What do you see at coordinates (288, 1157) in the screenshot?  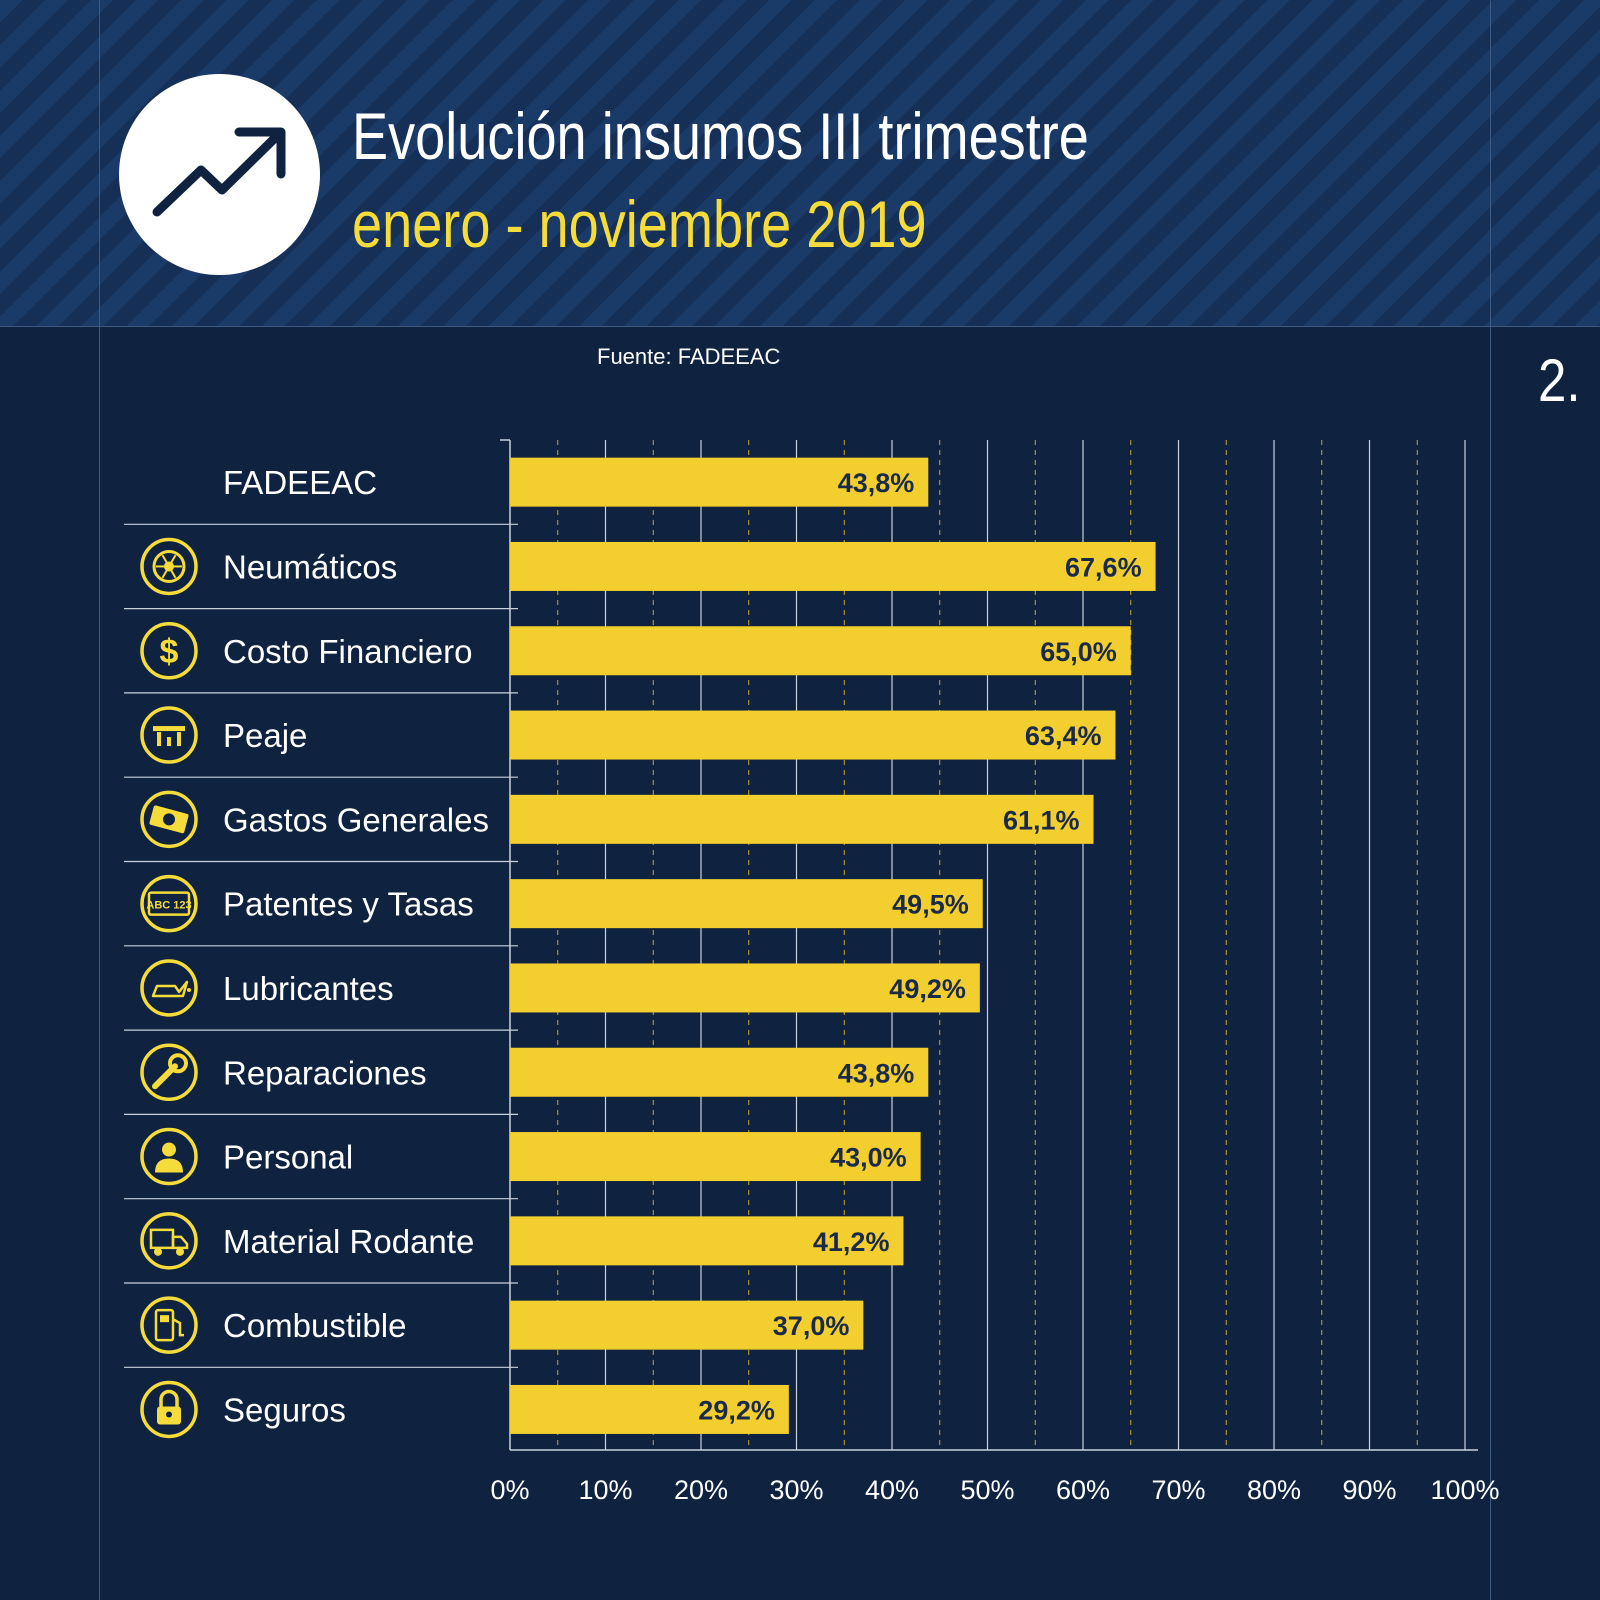 I see `category-label: Personal` at bounding box center [288, 1157].